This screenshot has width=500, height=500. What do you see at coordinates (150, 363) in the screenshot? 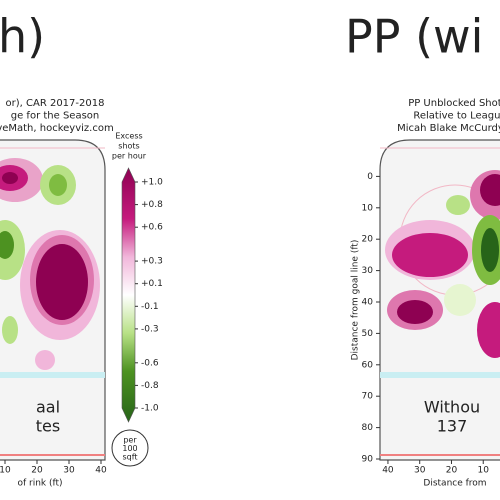
I see `colorbar-tick-label: -0.6` at bounding box center [150, 363].